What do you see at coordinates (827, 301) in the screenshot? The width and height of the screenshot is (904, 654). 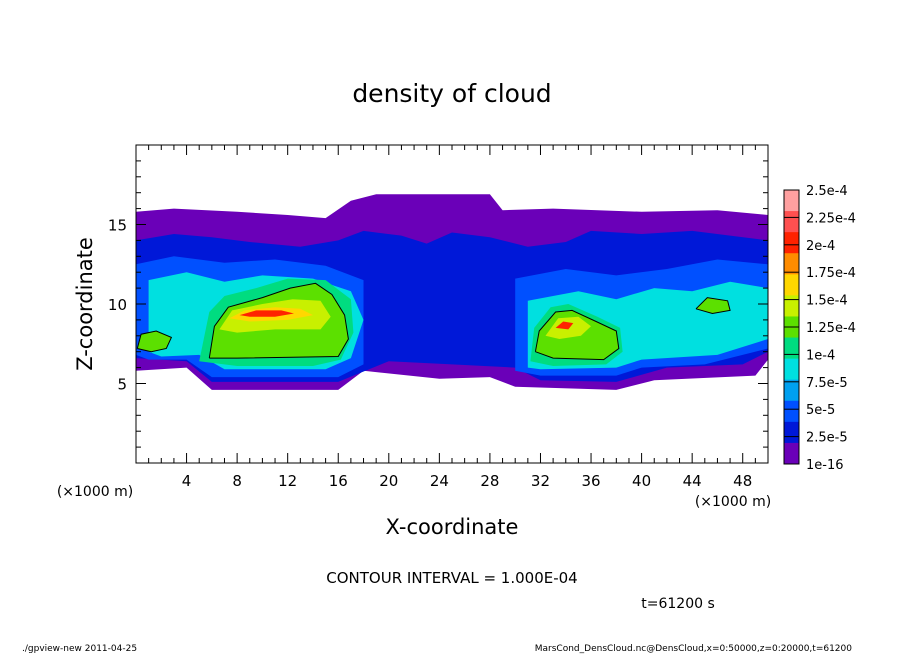 I see `colorbar-label: 1.5e-4` at bounding box center [827, 301].